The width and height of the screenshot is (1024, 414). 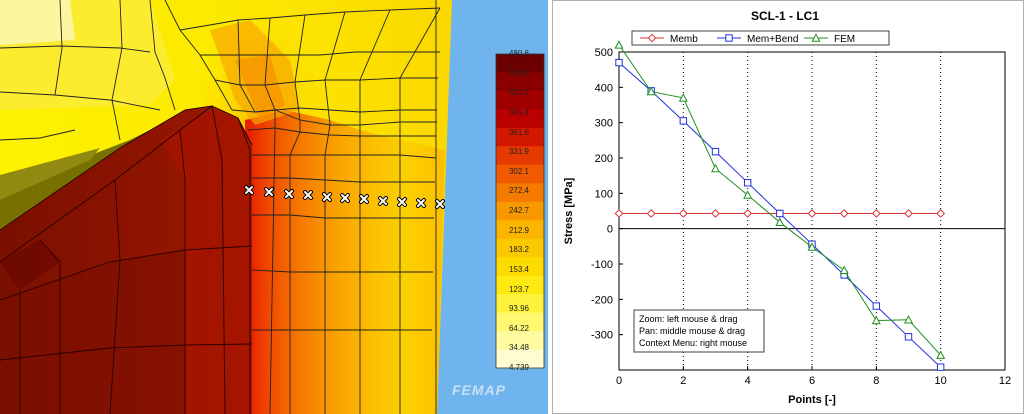 What do you see at coordinates (550, 207) in the screenshot?
I see `panel-divider` at bounding box center [550, 207].